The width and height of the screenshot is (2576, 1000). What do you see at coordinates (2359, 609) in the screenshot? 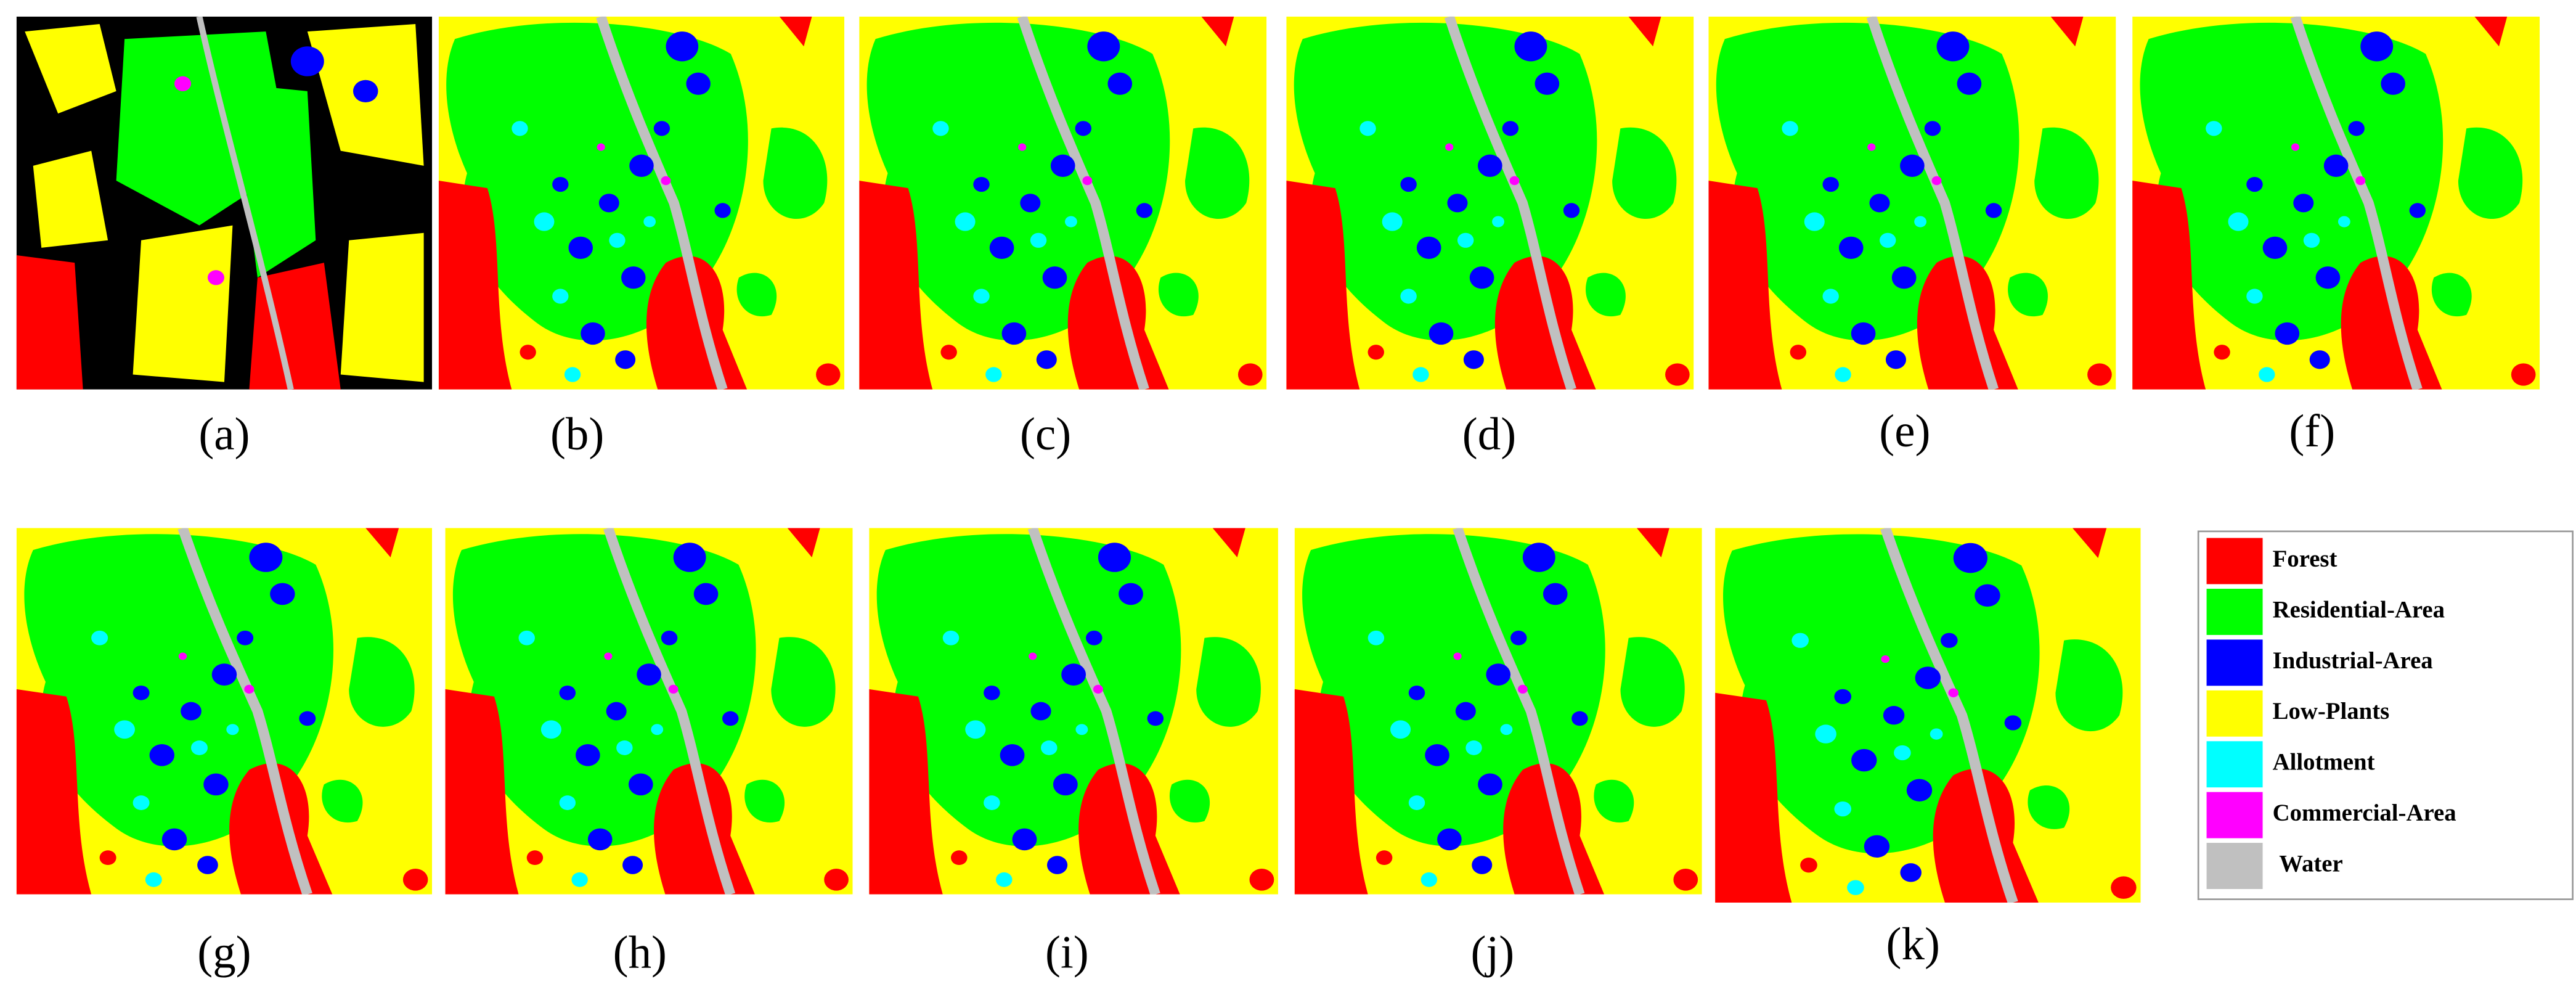
I see `legend-label: Residential-Area` at bounding box center [2359, 609].